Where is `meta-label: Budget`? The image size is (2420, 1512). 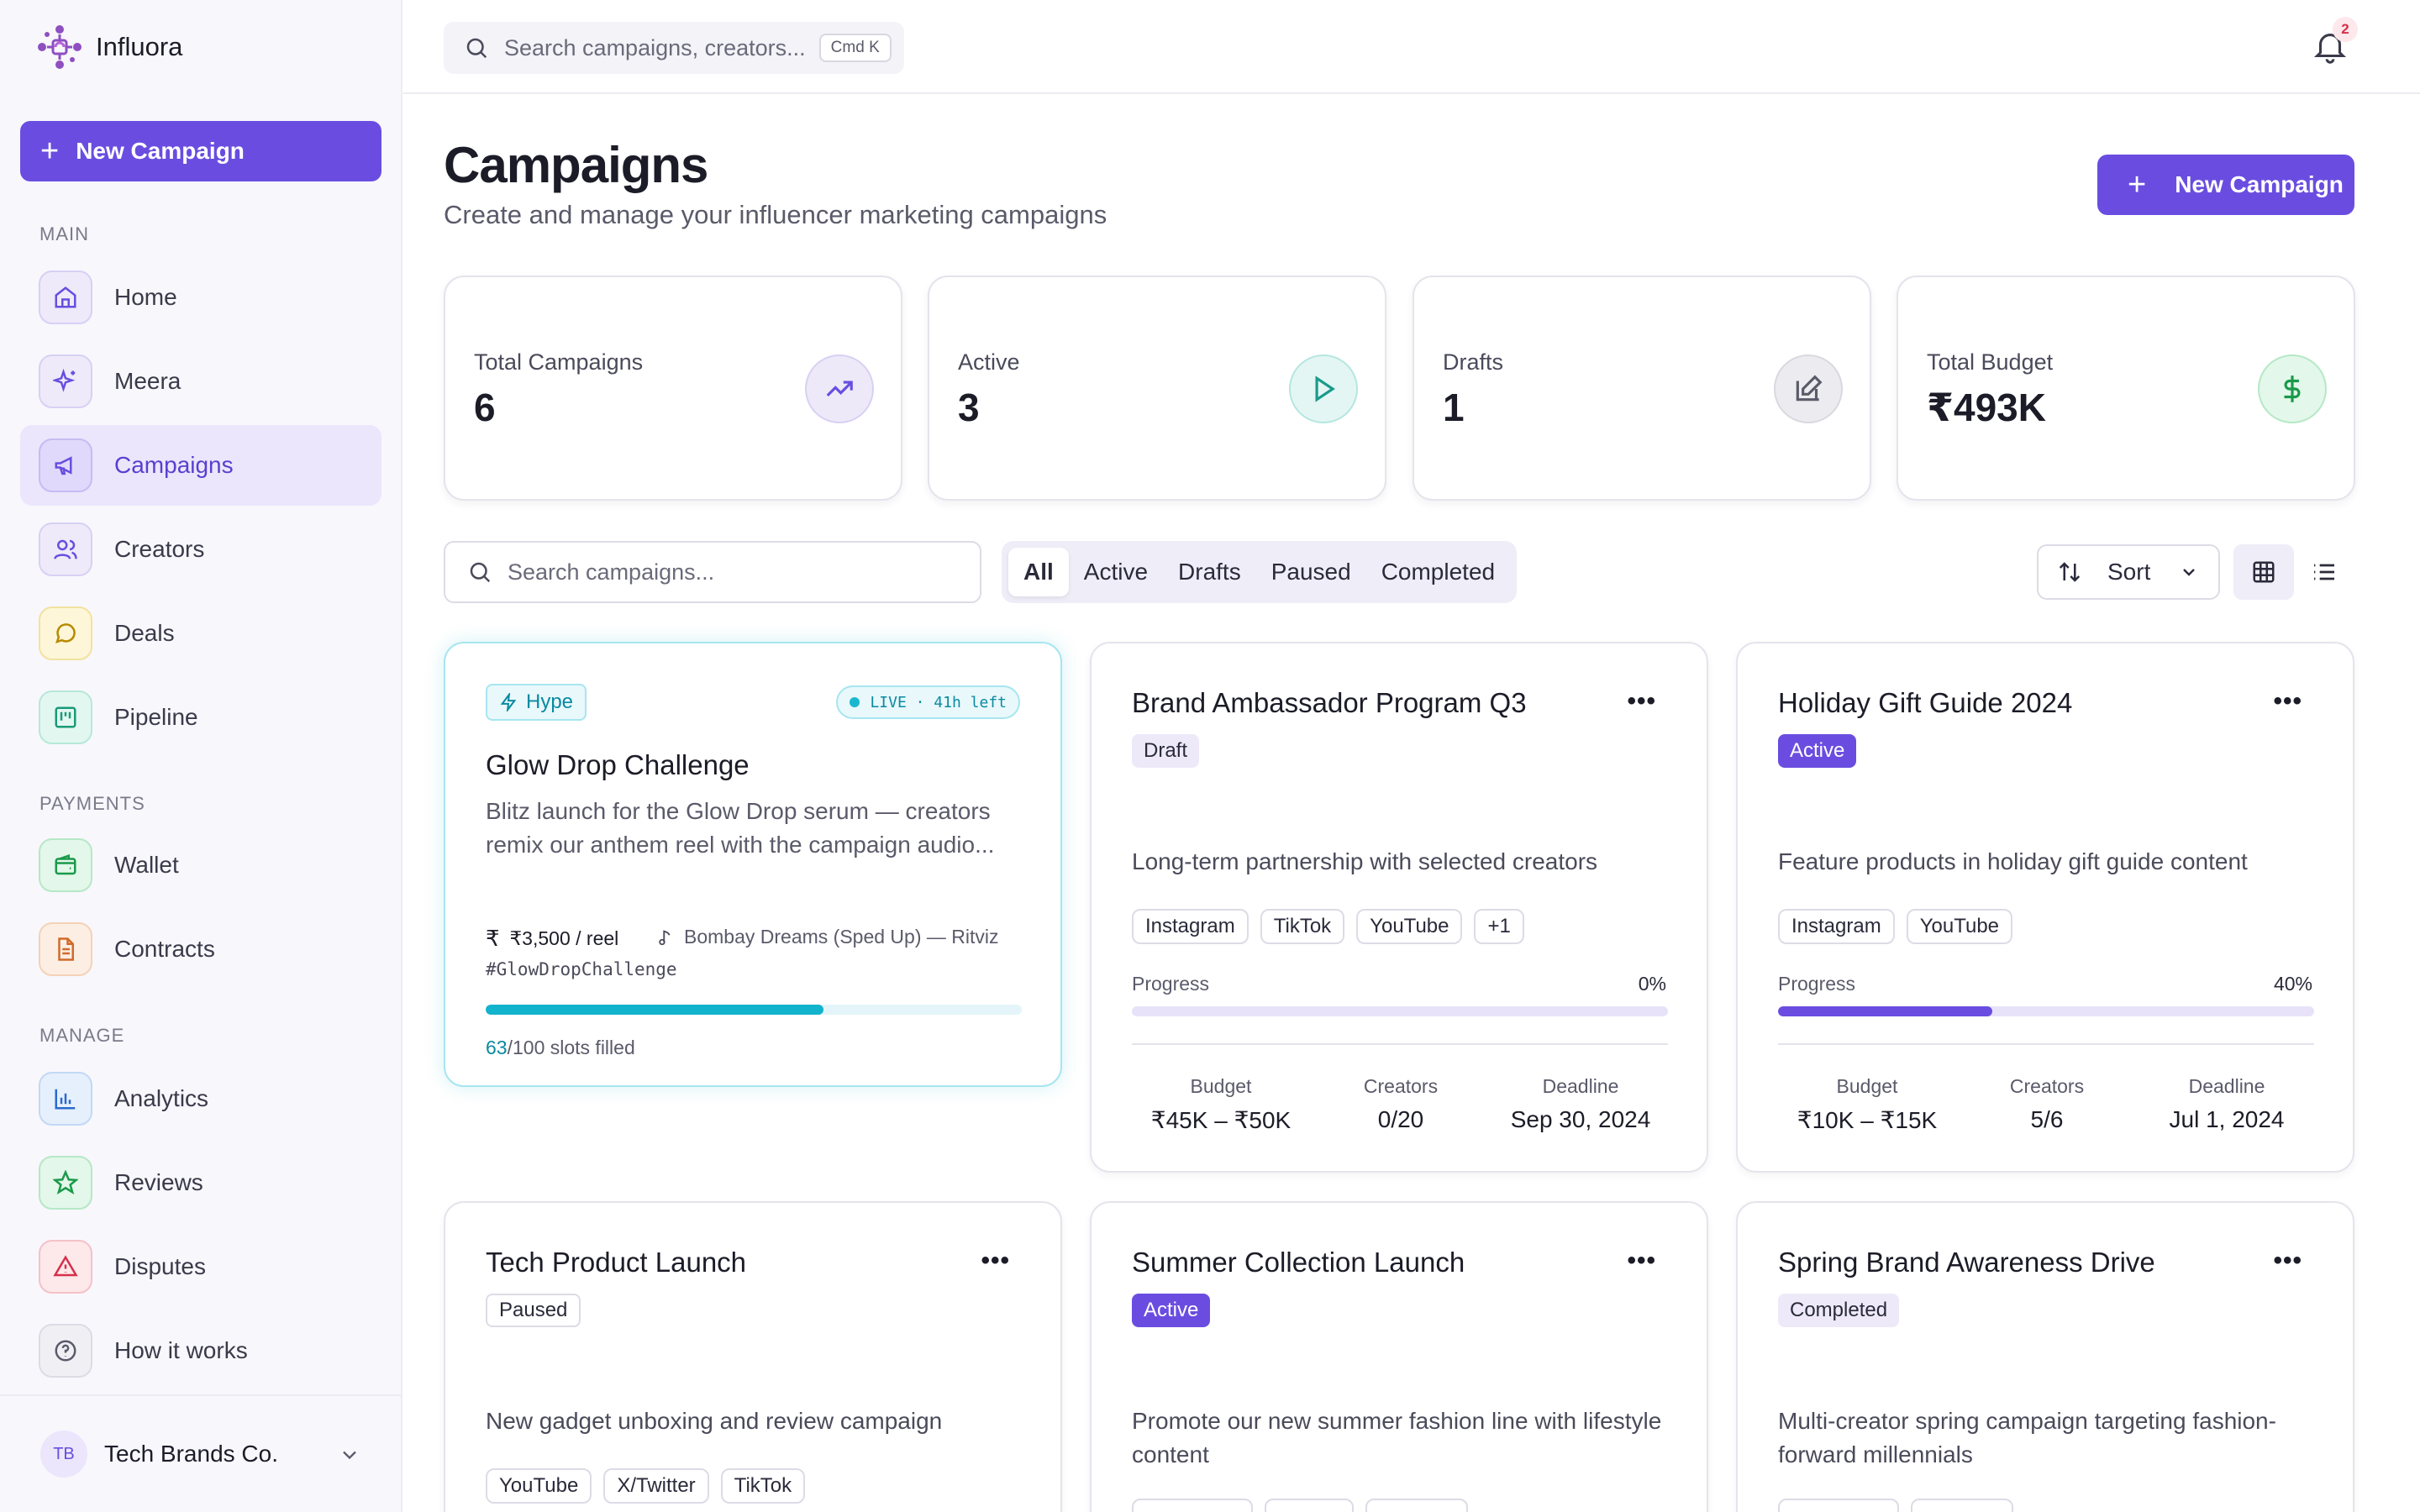 meta-label: Budget is located at coordinates (1867, 1086).